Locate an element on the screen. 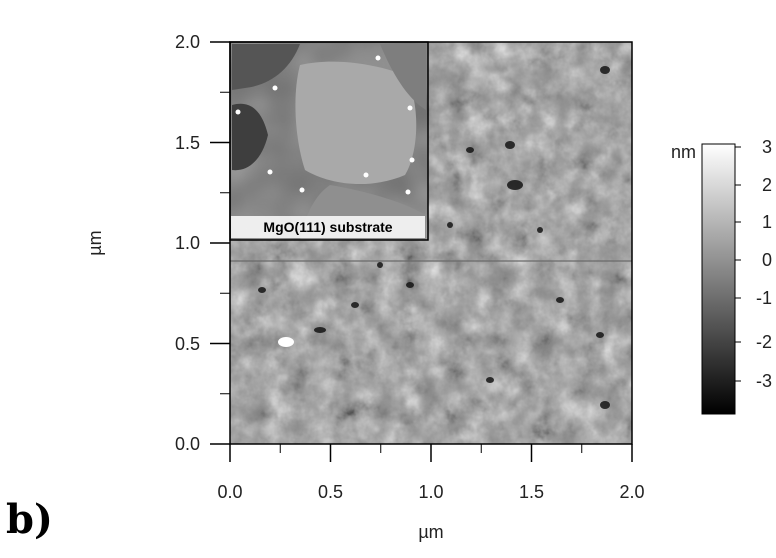 The height and width of the screenshot is (558, 776). x-tick-label: 1.0 is located at coordinates (430, 492).